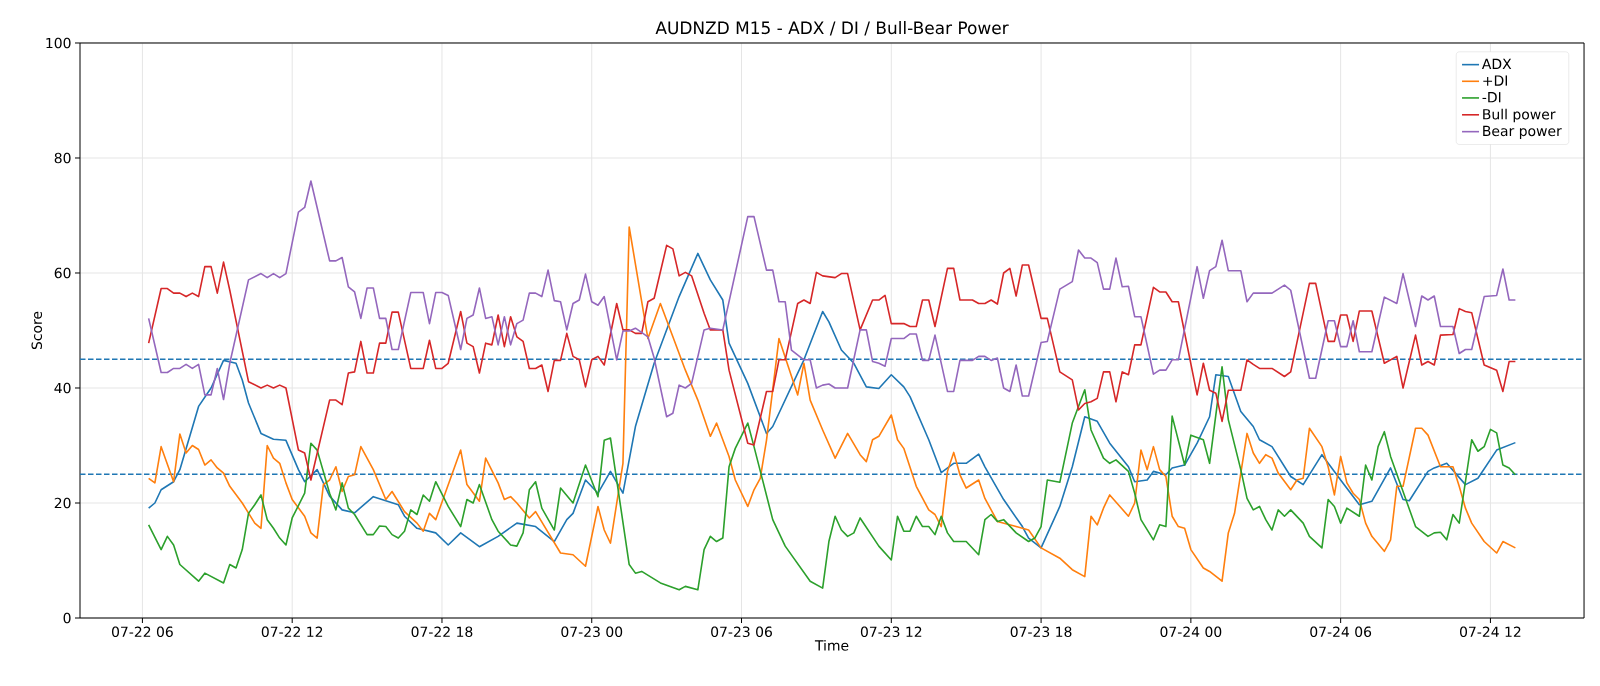  What do you see at coordinates (292, 632) in the screenshot?
I see `x-tick-label: 07-22 12` at bounding box center [292, 632].